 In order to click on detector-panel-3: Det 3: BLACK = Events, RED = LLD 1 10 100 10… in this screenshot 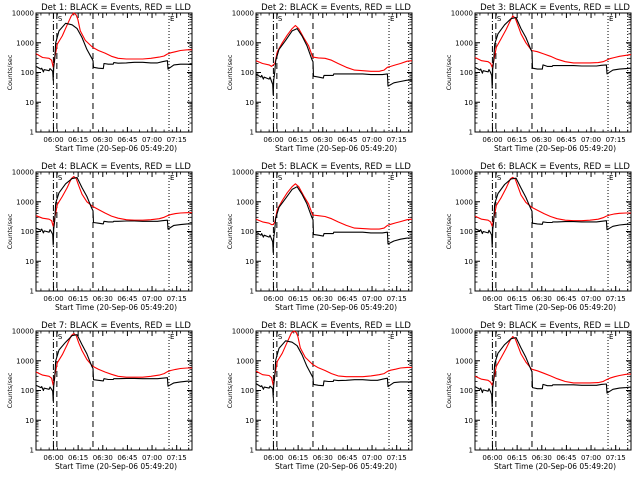, I will do `click(538, 78)`.